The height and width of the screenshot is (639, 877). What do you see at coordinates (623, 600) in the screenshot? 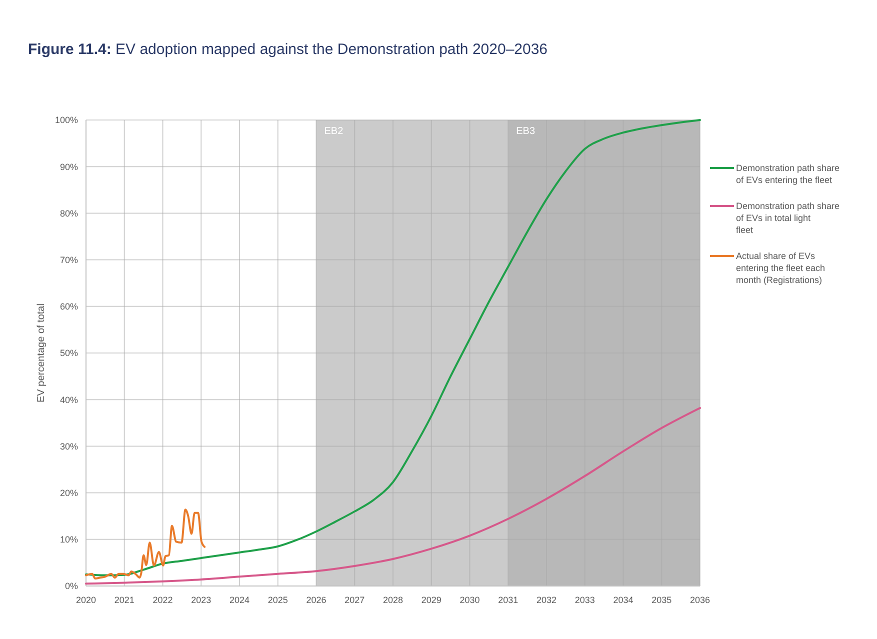
I see `x-tick-label: 2034` at bounding box center [623, 600].